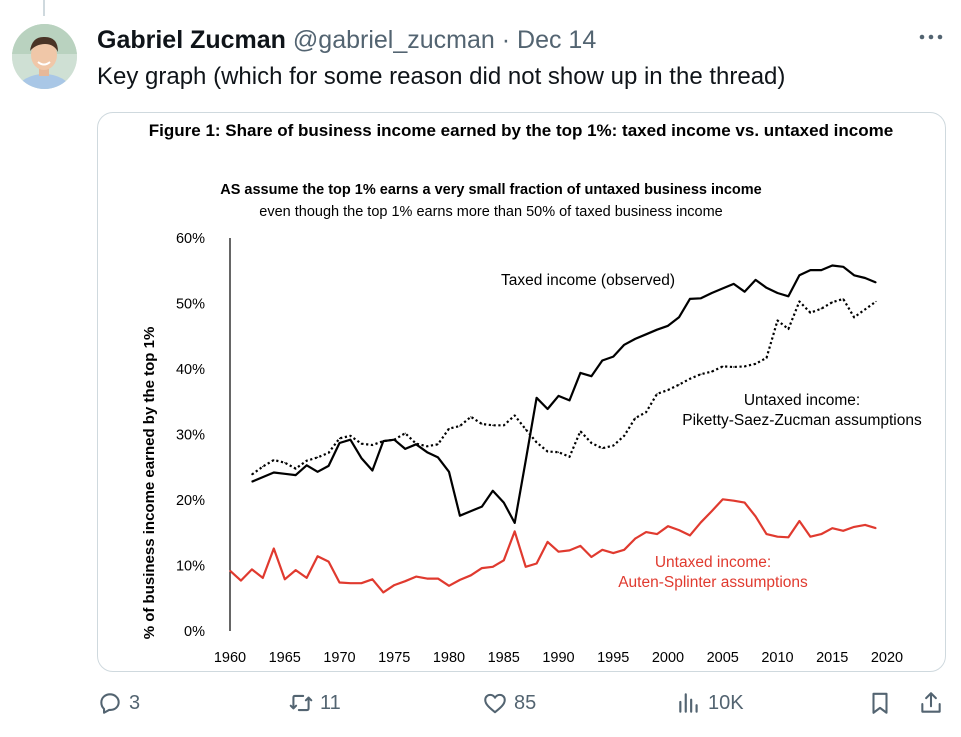 This screenshot has width=961, height=737. What do you see at coordinates (191, 40) in the screenshot?
I see `author-name: Gabriel Zucman` at bounding box center [191, 40].